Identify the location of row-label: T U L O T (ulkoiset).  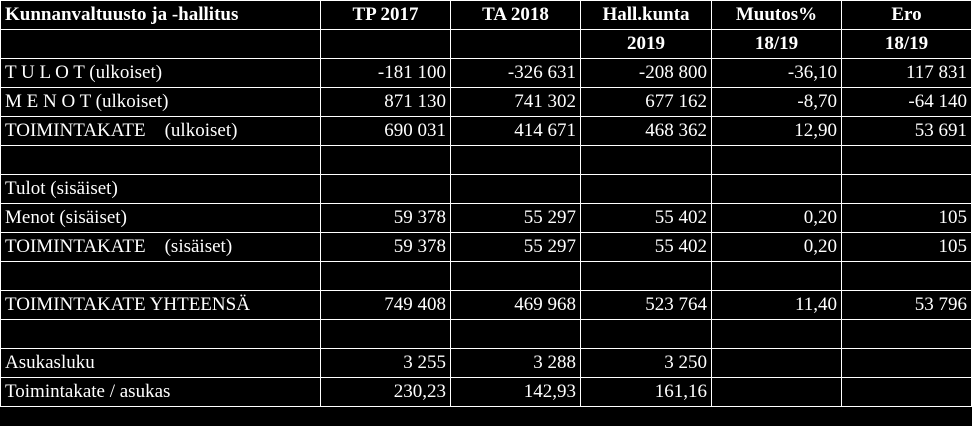
(160, 73).